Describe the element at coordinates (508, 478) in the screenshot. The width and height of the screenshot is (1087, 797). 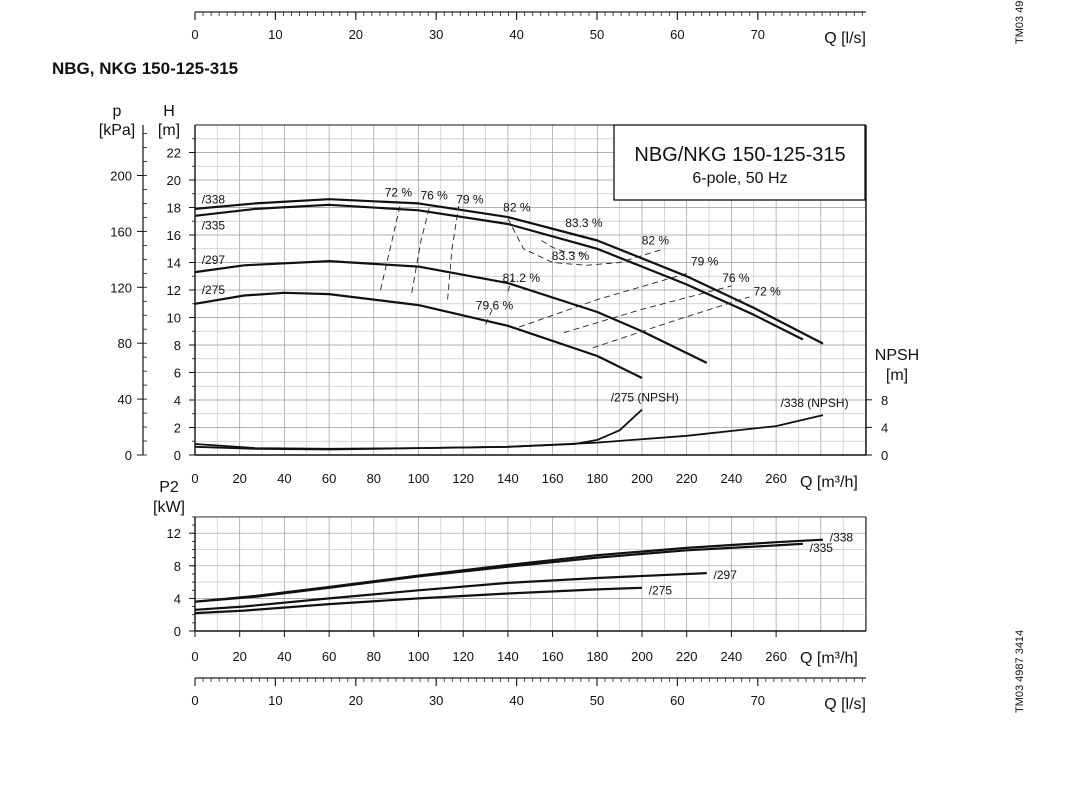
I see `head-x-tick-label: 140` at that location.